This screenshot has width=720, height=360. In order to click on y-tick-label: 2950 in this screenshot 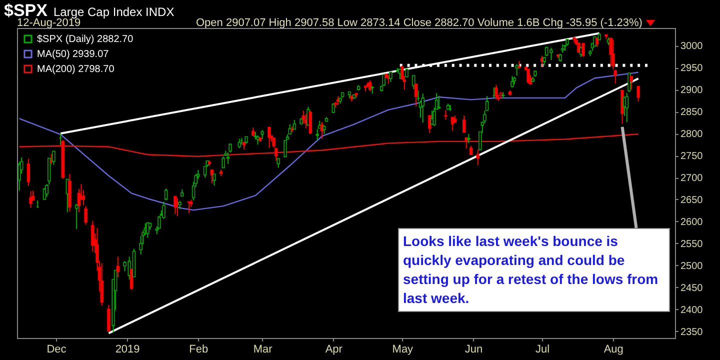, I will do `click(692, 68)`.